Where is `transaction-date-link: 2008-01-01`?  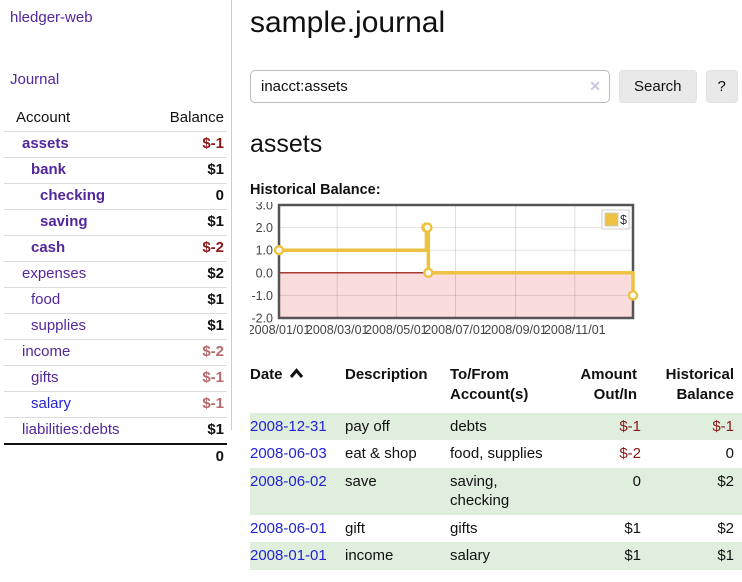
transaction-date-link: 2008-01-01 is located at coordinates (288, 555).